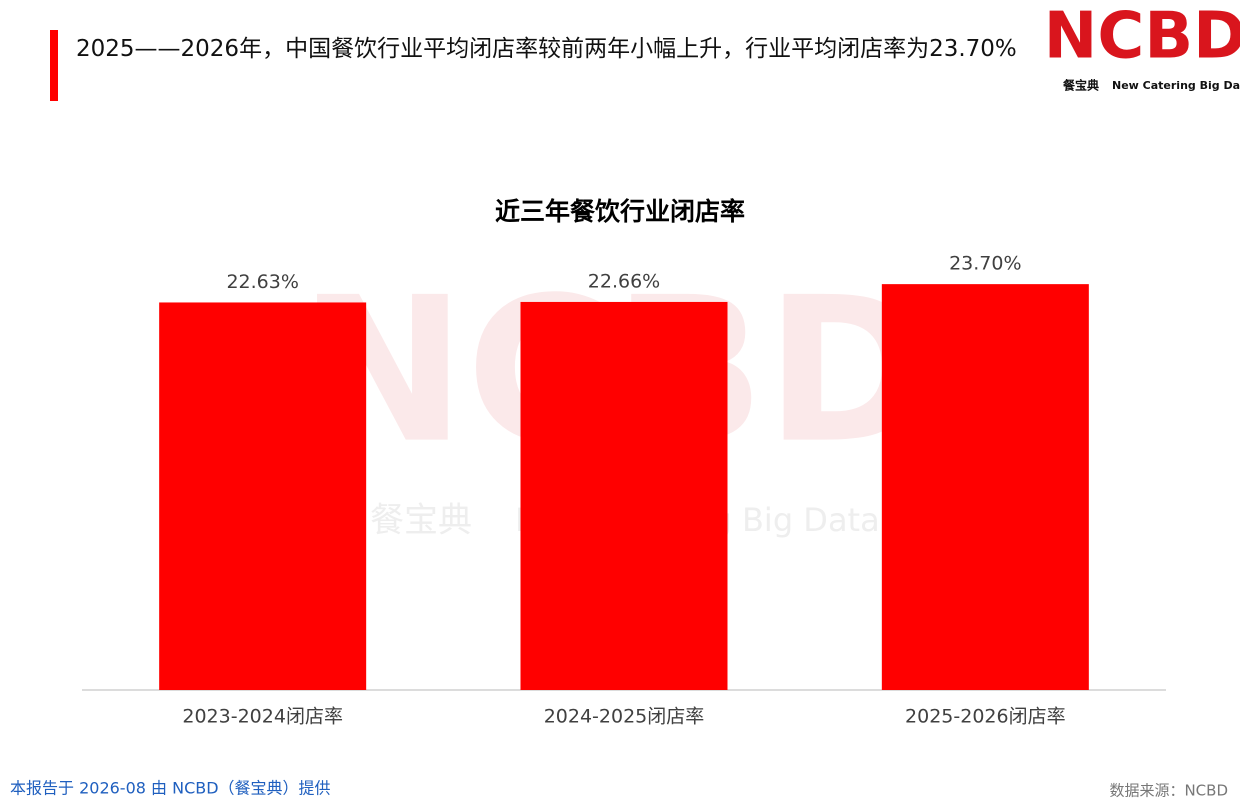 This screenshot has width=1240, height=806. Describe the element at coordinates (421, 521) in the screenshot. I see `watermark-brand: 餐宝典` at that location.